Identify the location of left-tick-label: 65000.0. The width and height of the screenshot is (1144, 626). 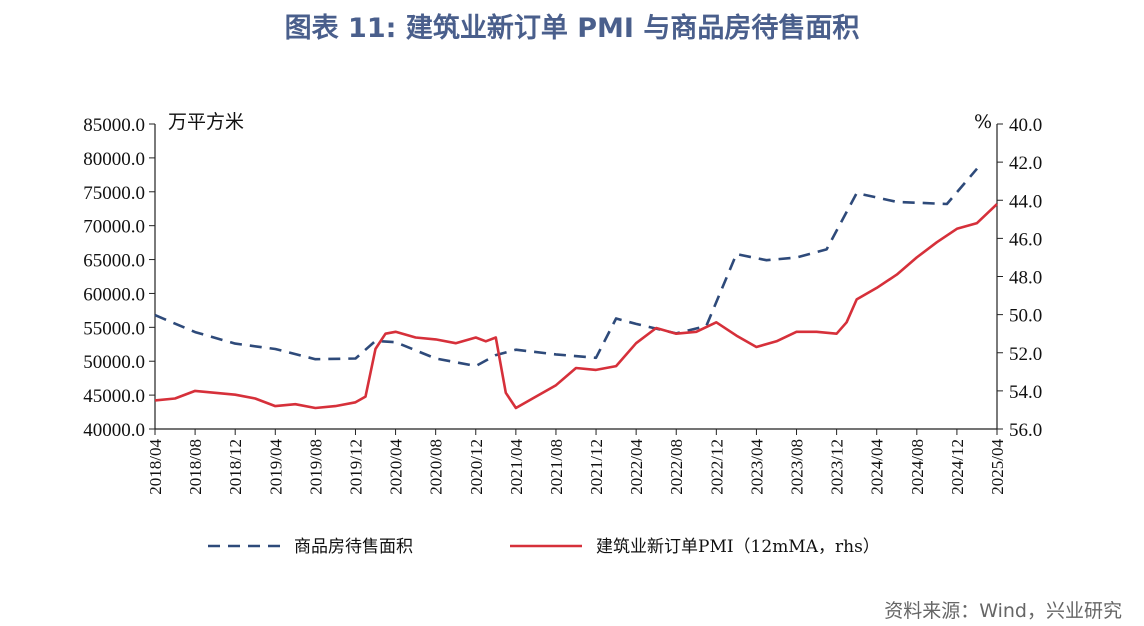
(114, 261).